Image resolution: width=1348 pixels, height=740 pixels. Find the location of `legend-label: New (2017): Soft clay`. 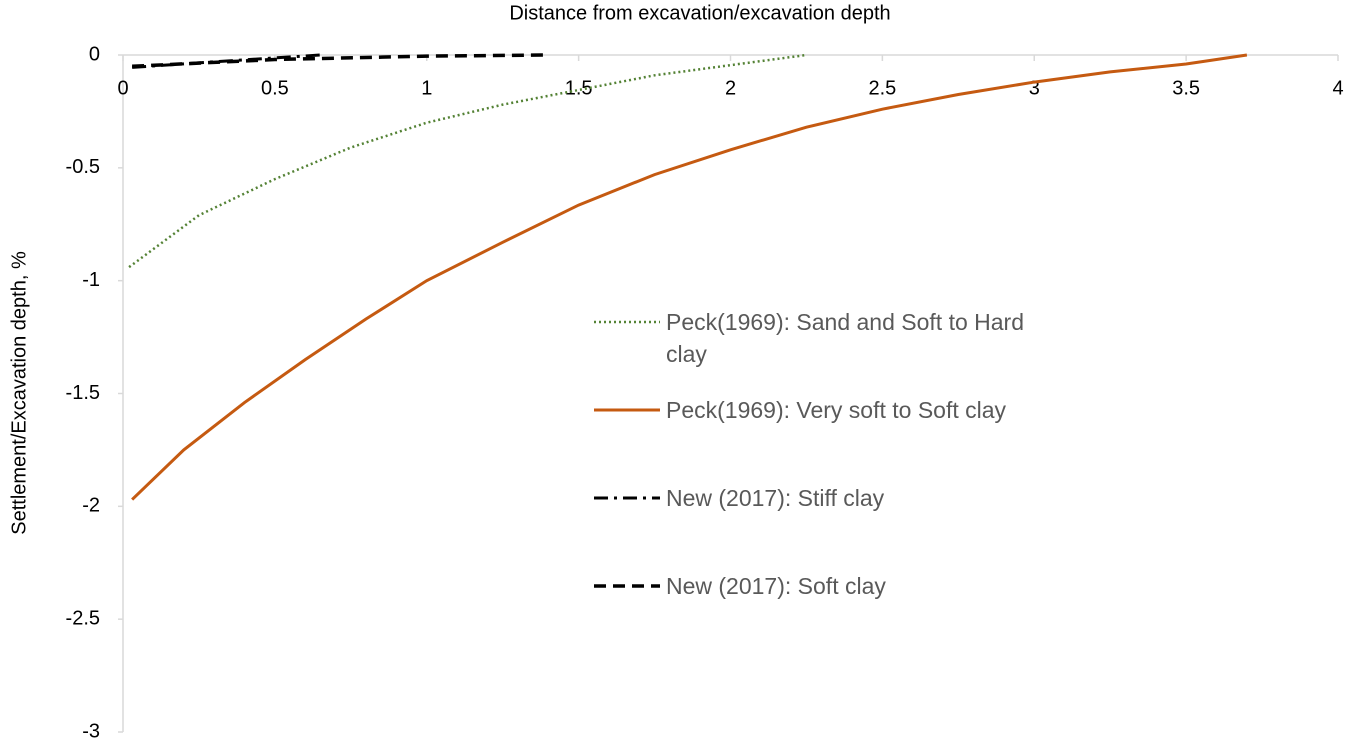

legend-label: New (2017): Soft clay is located at coordinates (776, 586).